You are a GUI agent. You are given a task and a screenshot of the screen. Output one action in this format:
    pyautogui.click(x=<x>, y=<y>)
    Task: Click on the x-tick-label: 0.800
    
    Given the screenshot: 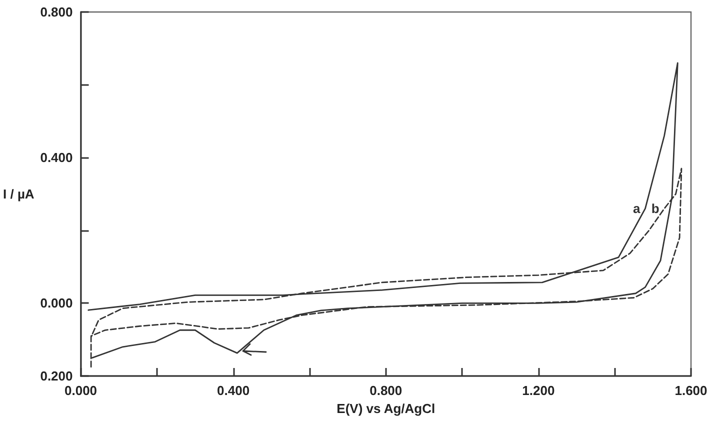 What is the action you would take?
    pyautogui.click(x=386, y=390)
    